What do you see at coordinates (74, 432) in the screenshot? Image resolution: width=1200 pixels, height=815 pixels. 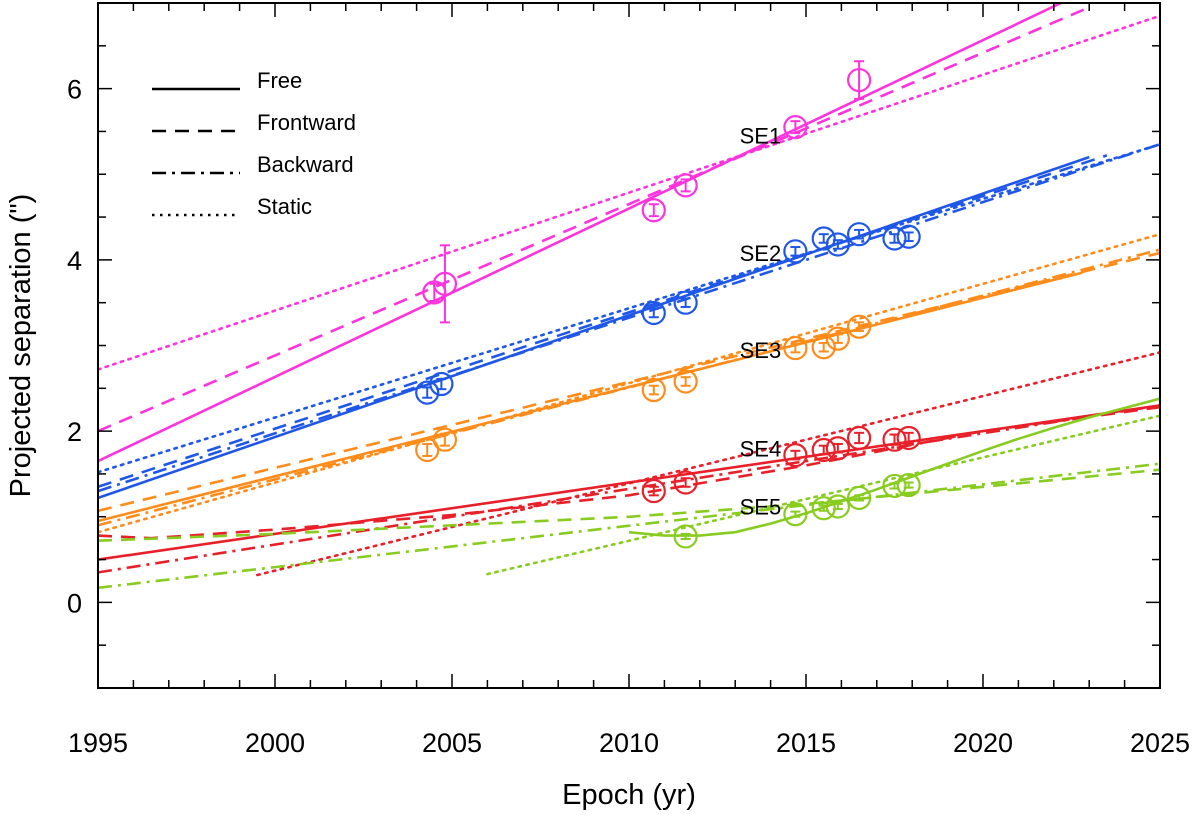 I see `y-tick-label: 2` at bounding box center [74, 432].